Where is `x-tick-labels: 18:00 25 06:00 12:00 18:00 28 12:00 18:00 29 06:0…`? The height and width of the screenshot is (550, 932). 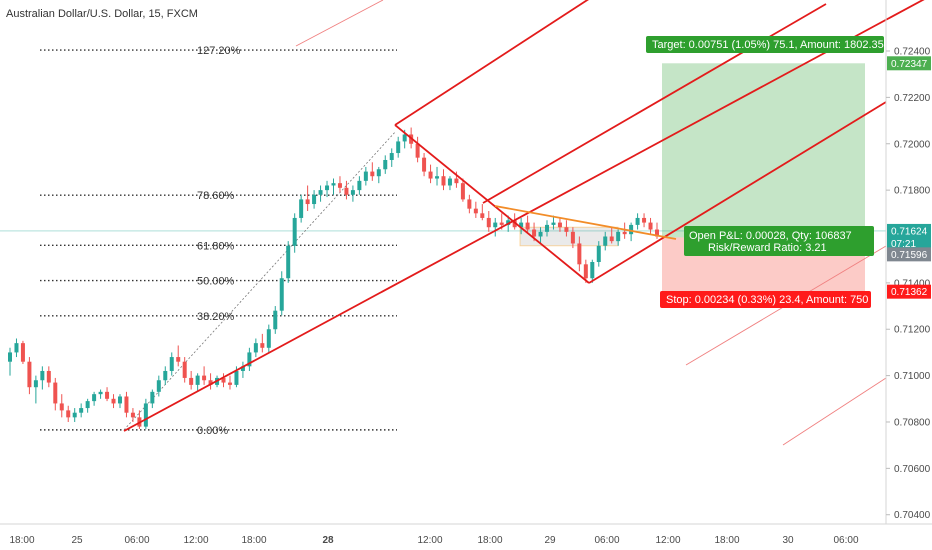 x-tick-labels: 18:00 25 06:00 12:00 18:00 28 12:00 18:00 29 06:0… is located at coordinates (433, 540).